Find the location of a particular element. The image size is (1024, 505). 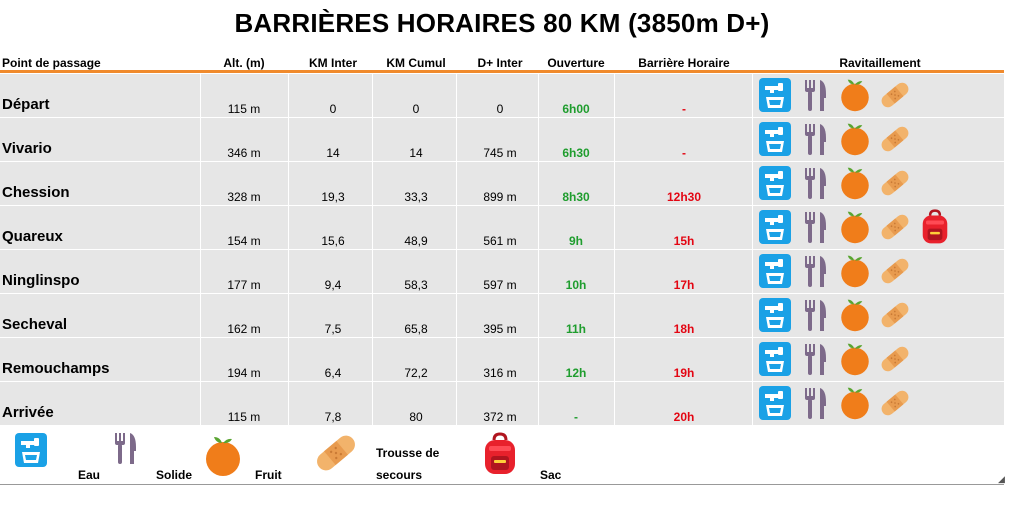

cell-km-inter: 6,4 is located at coordinates (333, 373).